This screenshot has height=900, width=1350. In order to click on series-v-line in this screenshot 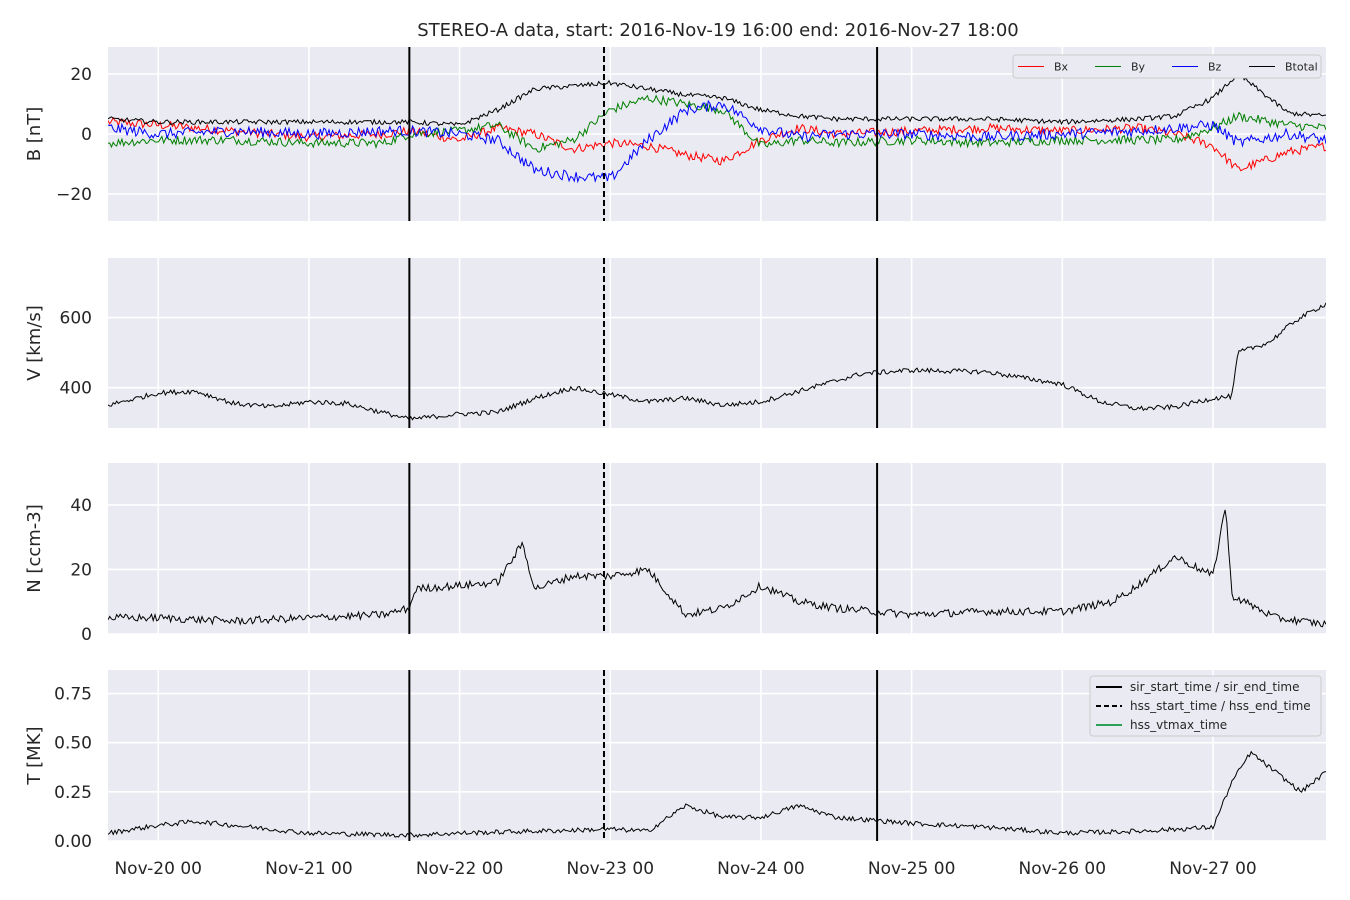, I will do `click(717, 361)`.